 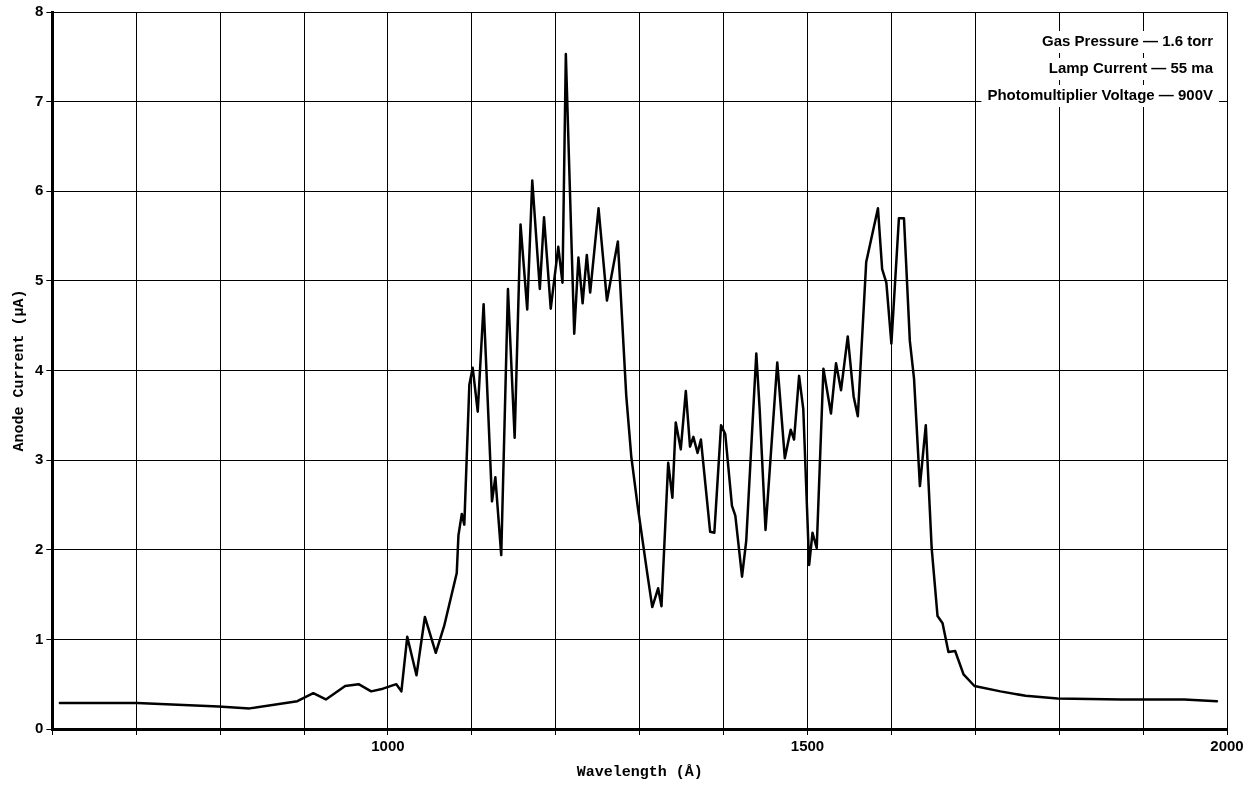 What do you see at coordinates (639, 772) in the screenshot?
I see `x-axis-title: Wavelength (Å)` at bounding box center [639, 772].